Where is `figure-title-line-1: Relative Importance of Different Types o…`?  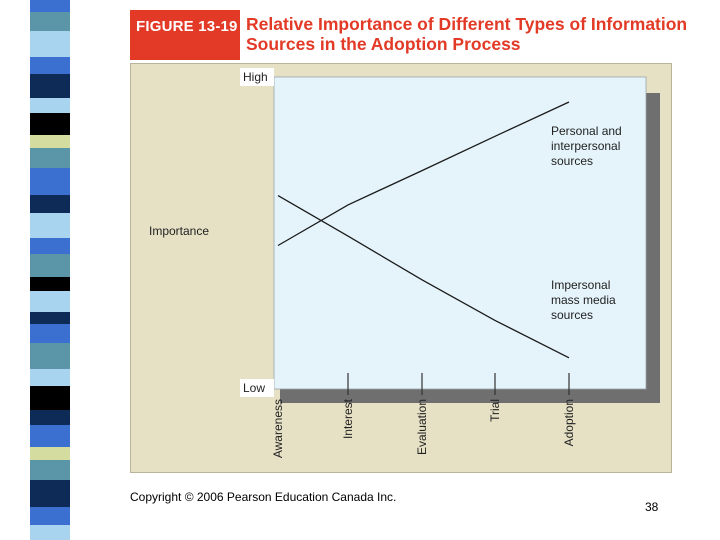 figure-title-line-1: Relative Importance of Different Types o… is located at coordinates (467, 24).